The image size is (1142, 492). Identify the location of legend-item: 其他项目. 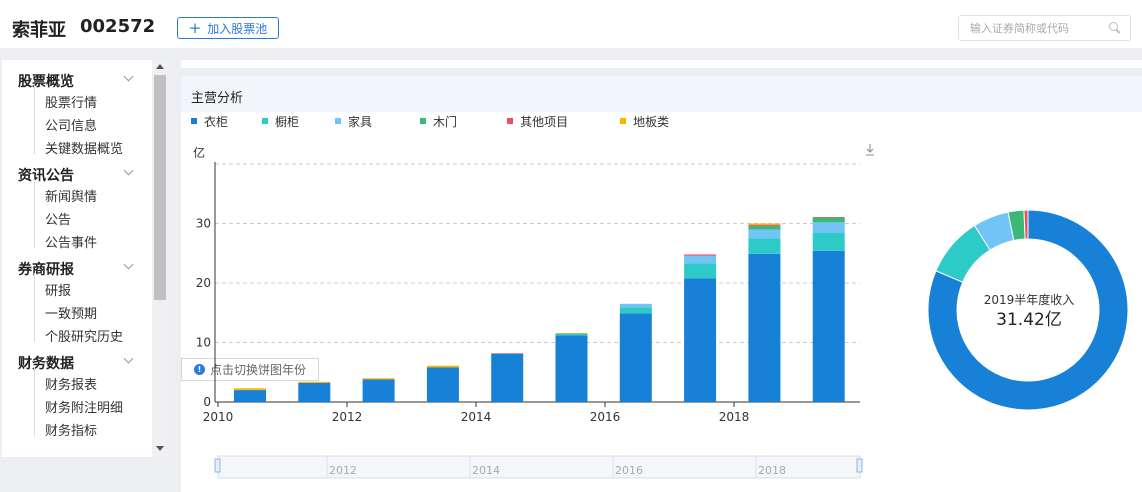
(538, 121).